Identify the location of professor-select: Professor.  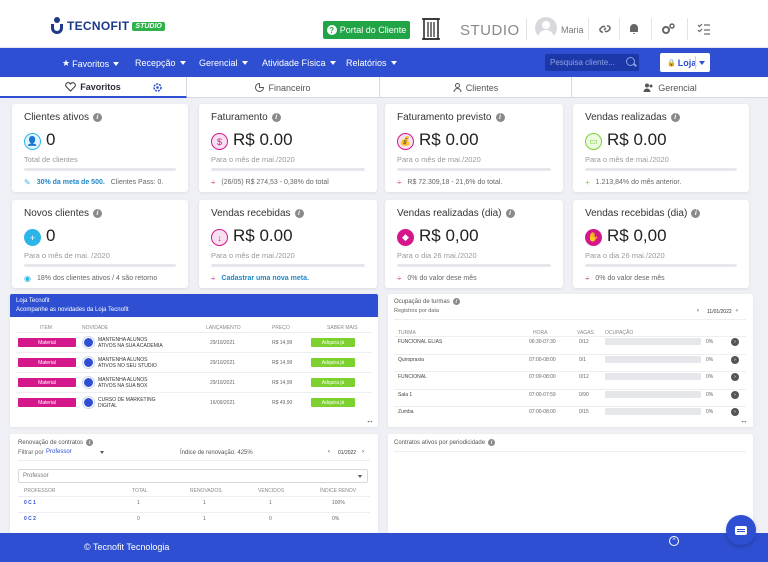
(193, 476).